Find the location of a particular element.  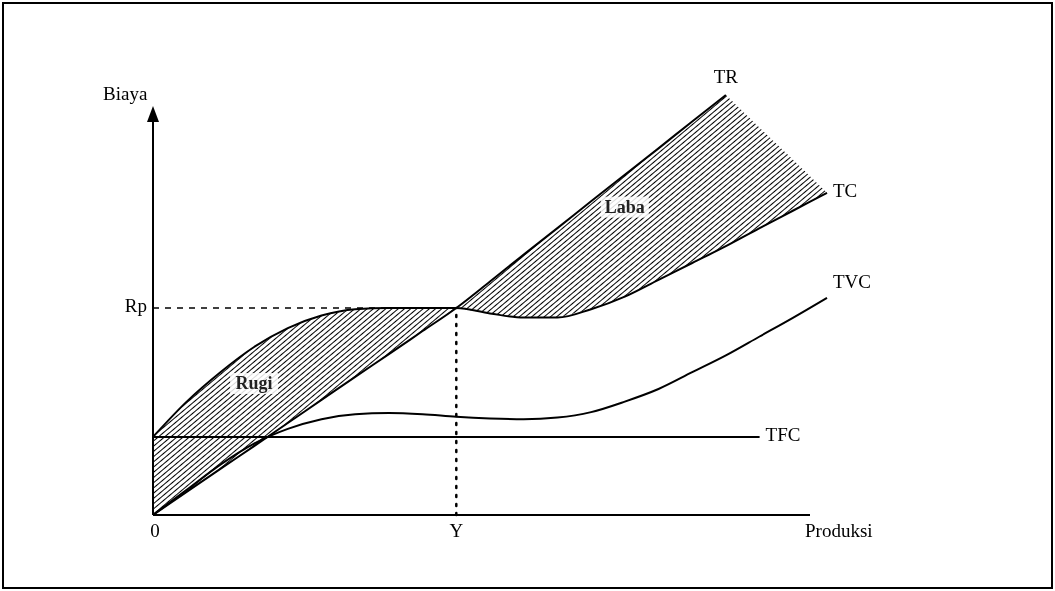

series-label: TC is located at coordinates (845, 191).